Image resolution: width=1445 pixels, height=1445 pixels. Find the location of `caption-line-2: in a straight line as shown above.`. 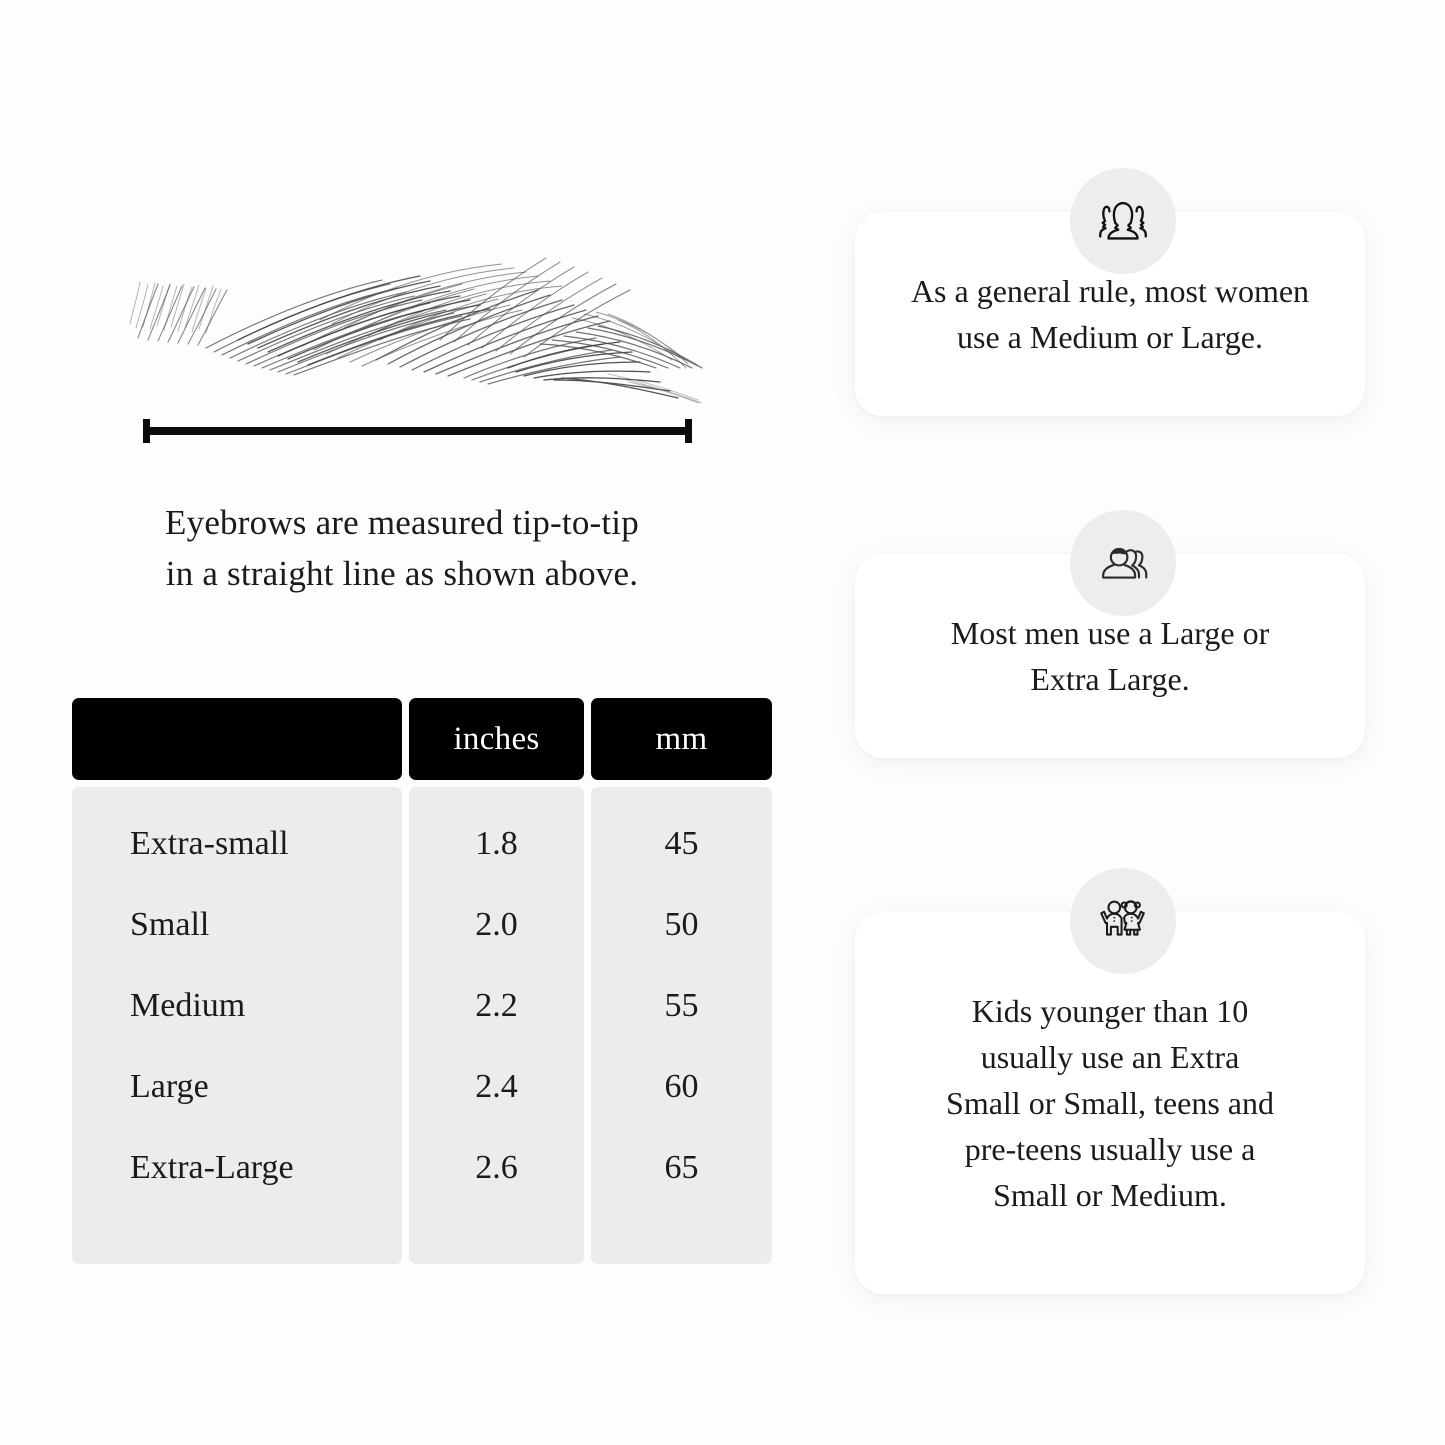

caption-line-2: in a straight line as shown above. is located at coordinates (402, 573).